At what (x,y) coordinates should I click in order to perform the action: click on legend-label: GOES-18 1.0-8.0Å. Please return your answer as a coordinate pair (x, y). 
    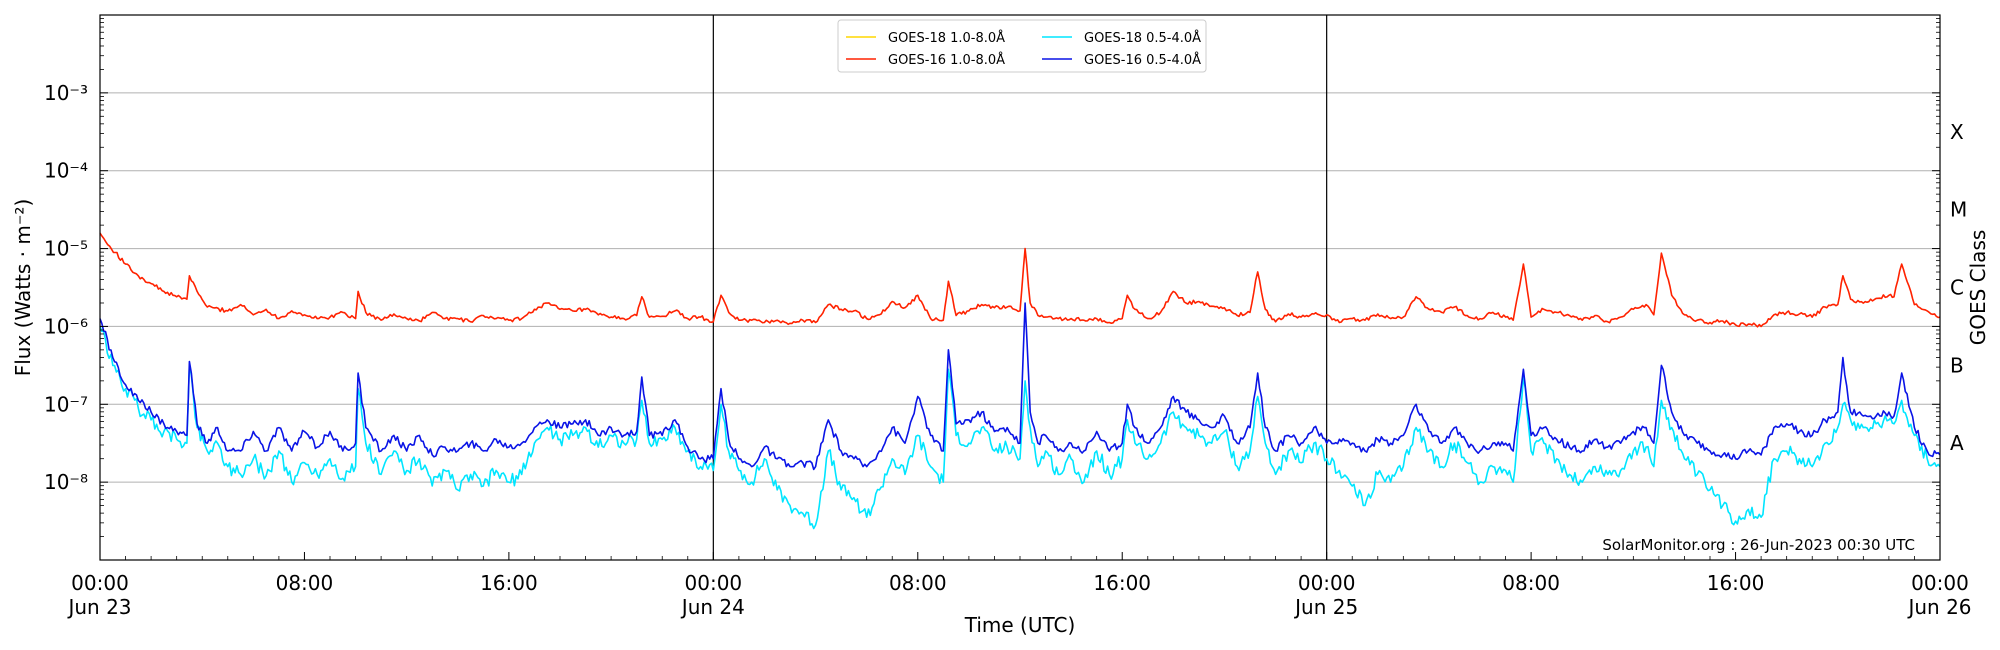
    Looking at the image, I should click on (946, 38).